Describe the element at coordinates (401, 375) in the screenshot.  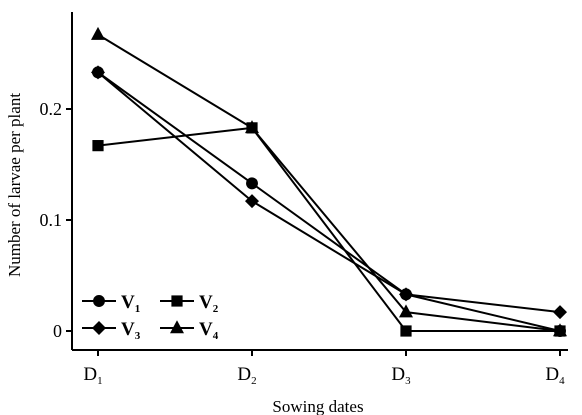
I see `x-tick-label: D3` at that location.